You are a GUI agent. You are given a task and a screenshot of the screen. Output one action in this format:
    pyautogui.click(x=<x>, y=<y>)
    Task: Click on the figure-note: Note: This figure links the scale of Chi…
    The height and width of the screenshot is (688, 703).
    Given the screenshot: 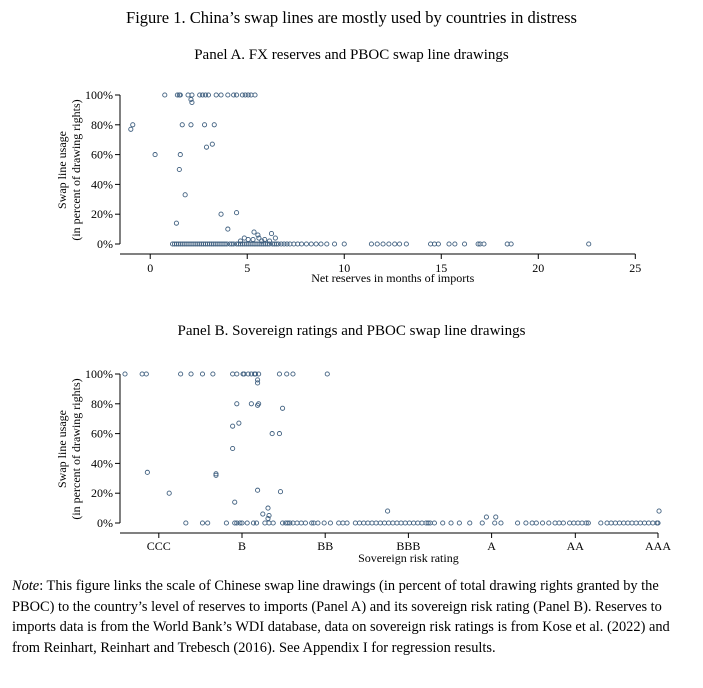 What is the action you would take?
    pyautogui.click(x=354, y=617)
    